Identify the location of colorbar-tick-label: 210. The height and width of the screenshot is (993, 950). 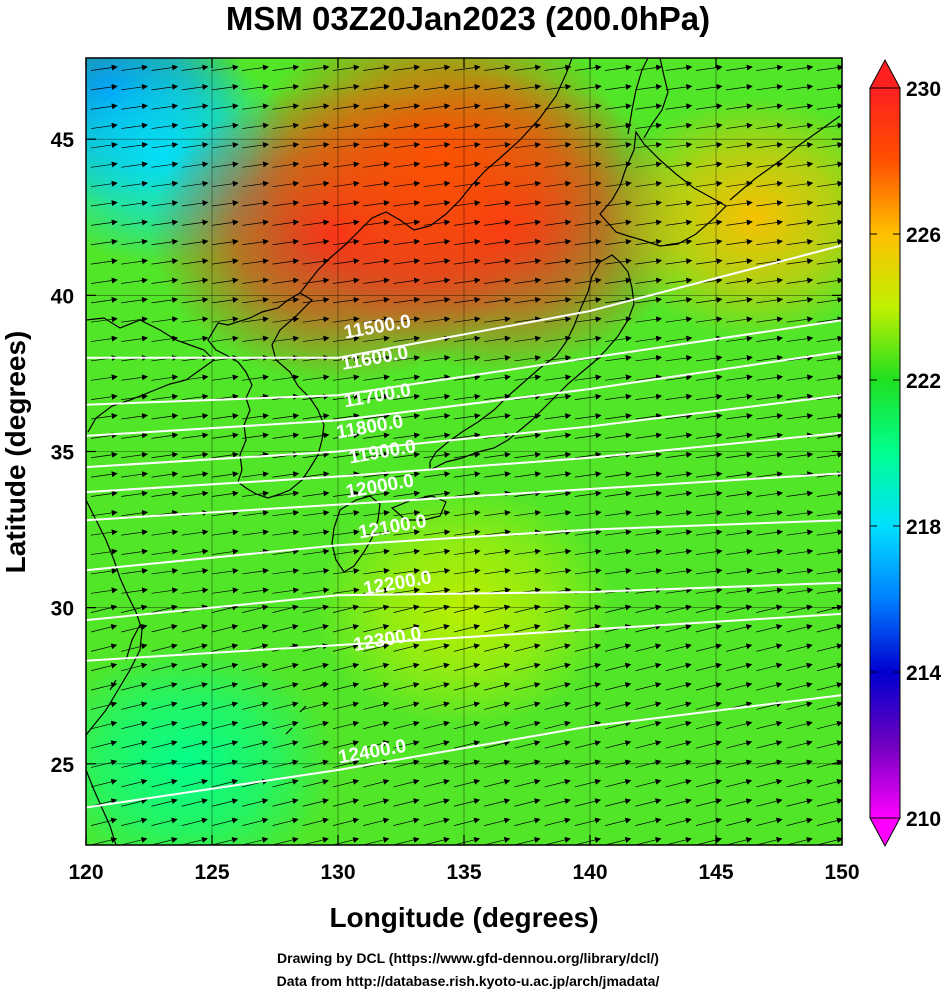
(923, 819).